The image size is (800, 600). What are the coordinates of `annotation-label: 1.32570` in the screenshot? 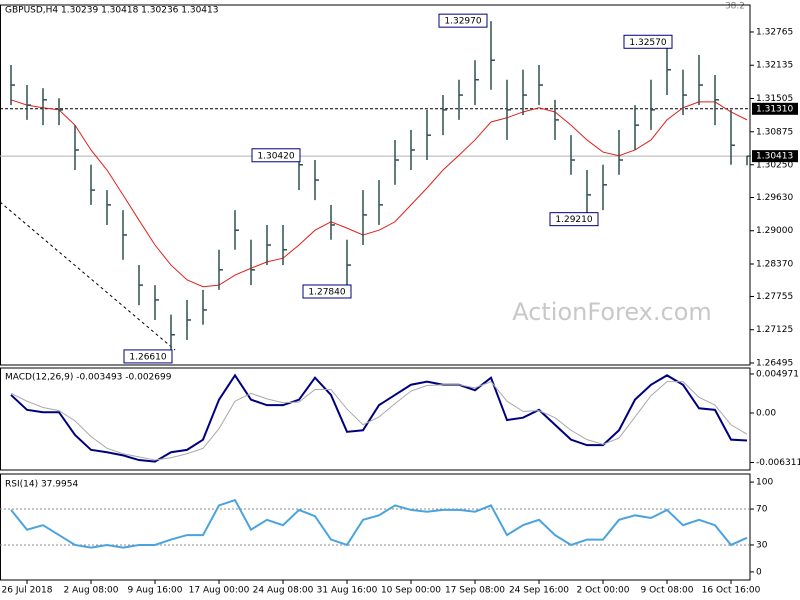 It's located at (647, 43).